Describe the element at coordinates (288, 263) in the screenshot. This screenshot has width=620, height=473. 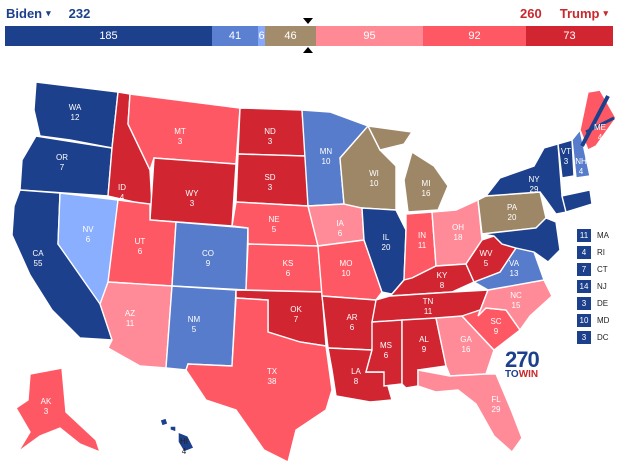
I see `svg-text: KS` at that location.